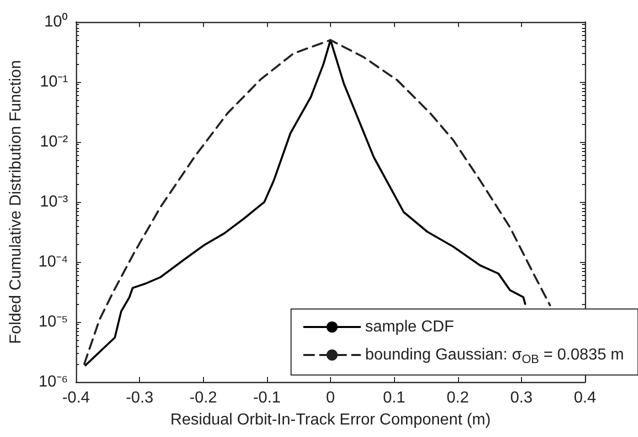 The height and width of the screenshot is (437, 638). Describe the element at coordinates (53, 322) in the screenshot. I see `y-tick-label: 10⁻⁵` at that location.